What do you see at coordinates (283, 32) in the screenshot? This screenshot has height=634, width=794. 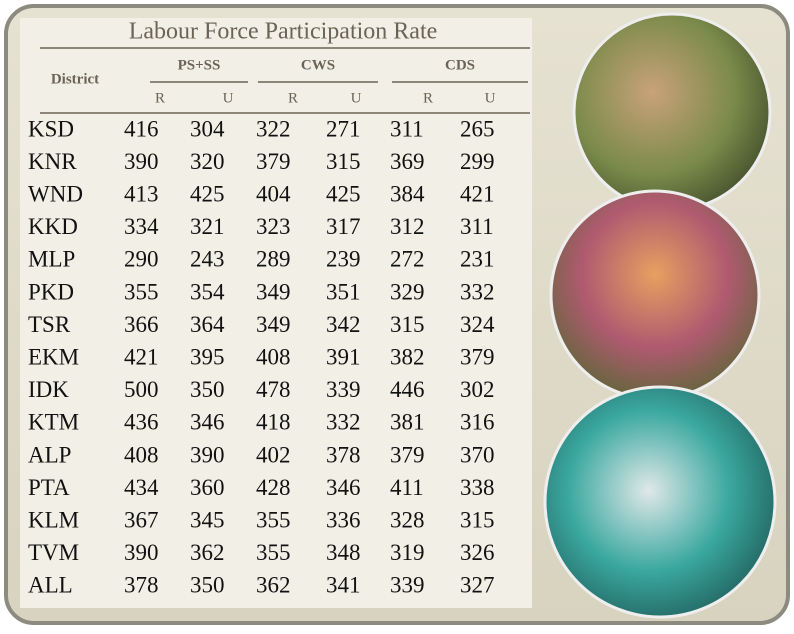 I see `table-title: Labour Force Participation Rate` at bounding box center [283, 32].